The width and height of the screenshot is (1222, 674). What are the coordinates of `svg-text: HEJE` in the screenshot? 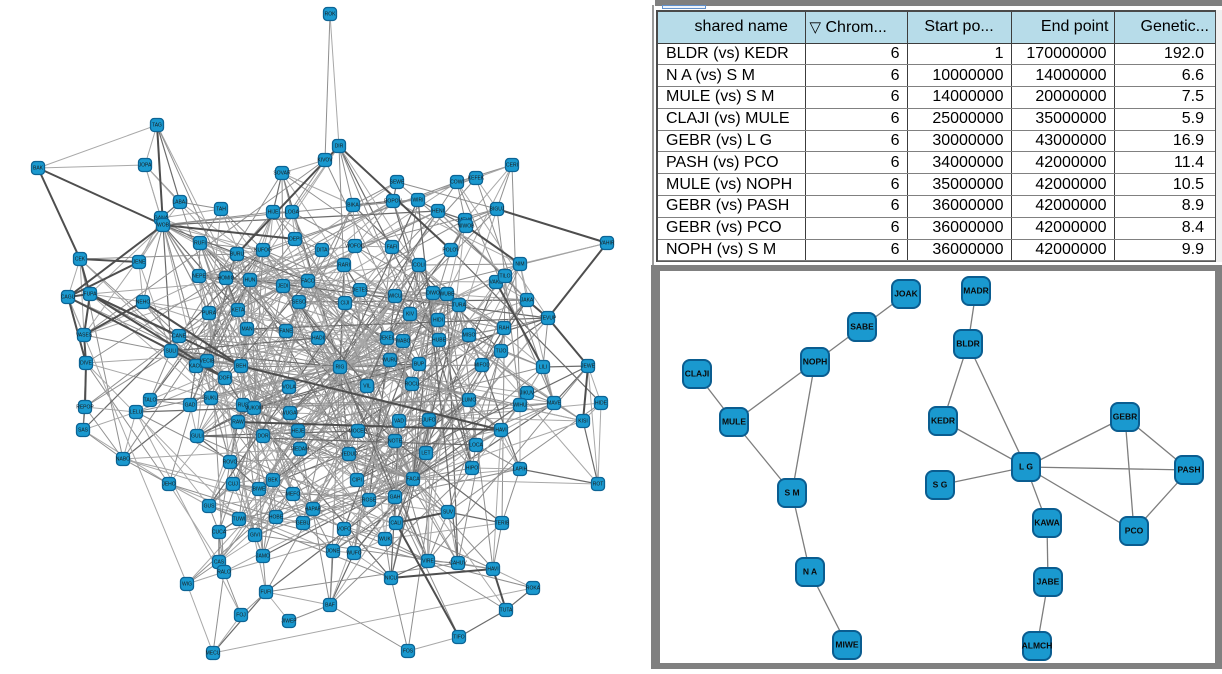 It's located at (298, 432).